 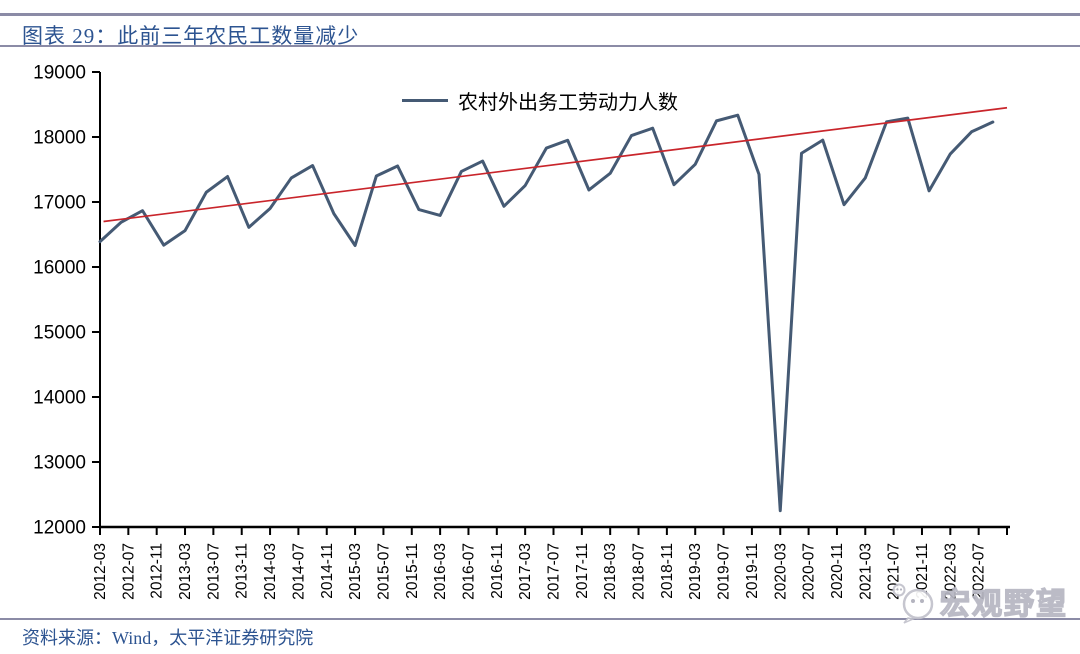 What do you see at coordinates (59, 268) in the screenshot?
I see `y-tick-label: 16000` at bounding box center [59, 268].